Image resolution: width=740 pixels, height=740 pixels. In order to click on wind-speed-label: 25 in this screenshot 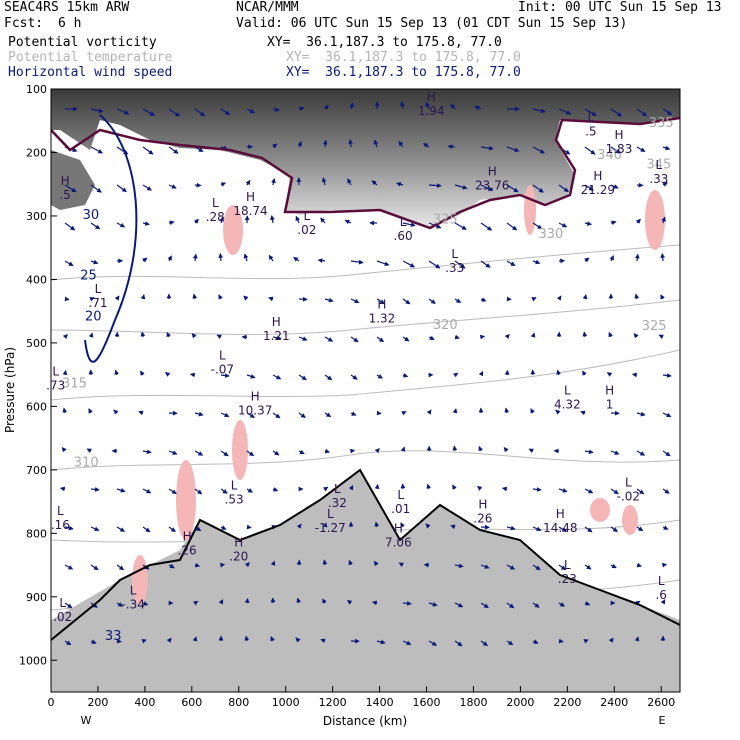, I will do `click(88, 275)`.